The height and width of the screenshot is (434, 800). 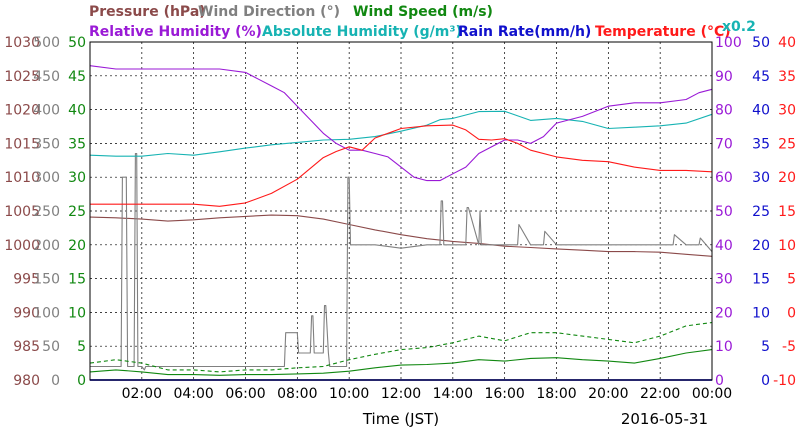 What do you see at coordinates (724, 280) in the screenshot?
I see `tick-label-humidity: 30` at bounding box center [724, 280].